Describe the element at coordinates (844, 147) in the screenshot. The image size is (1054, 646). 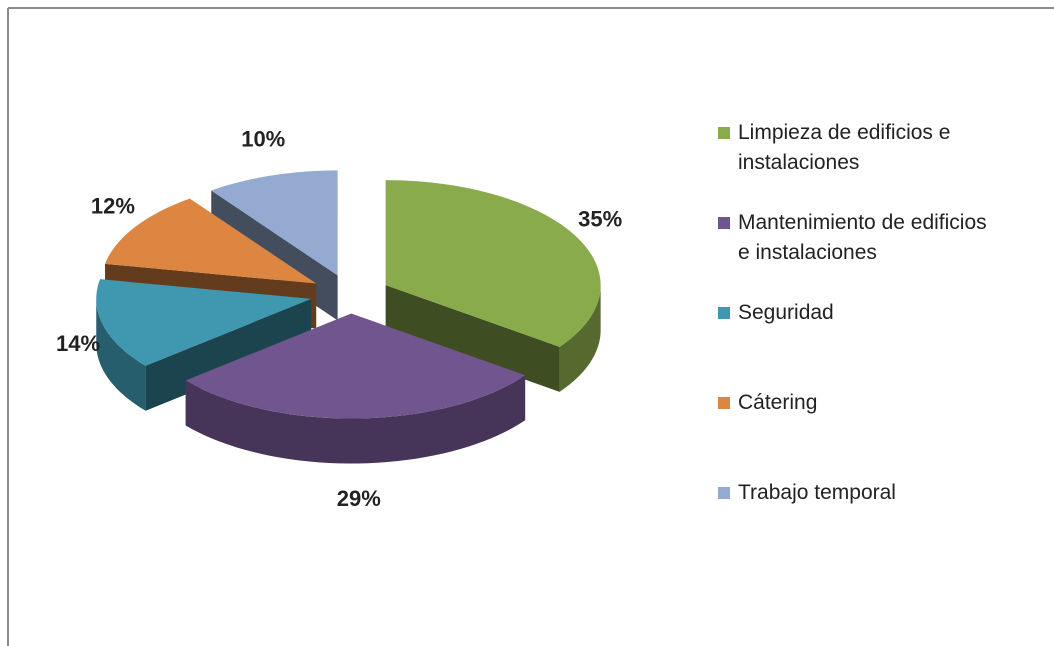
I see `legend-label: Limpieza de edificios e instalaciones` at that location.